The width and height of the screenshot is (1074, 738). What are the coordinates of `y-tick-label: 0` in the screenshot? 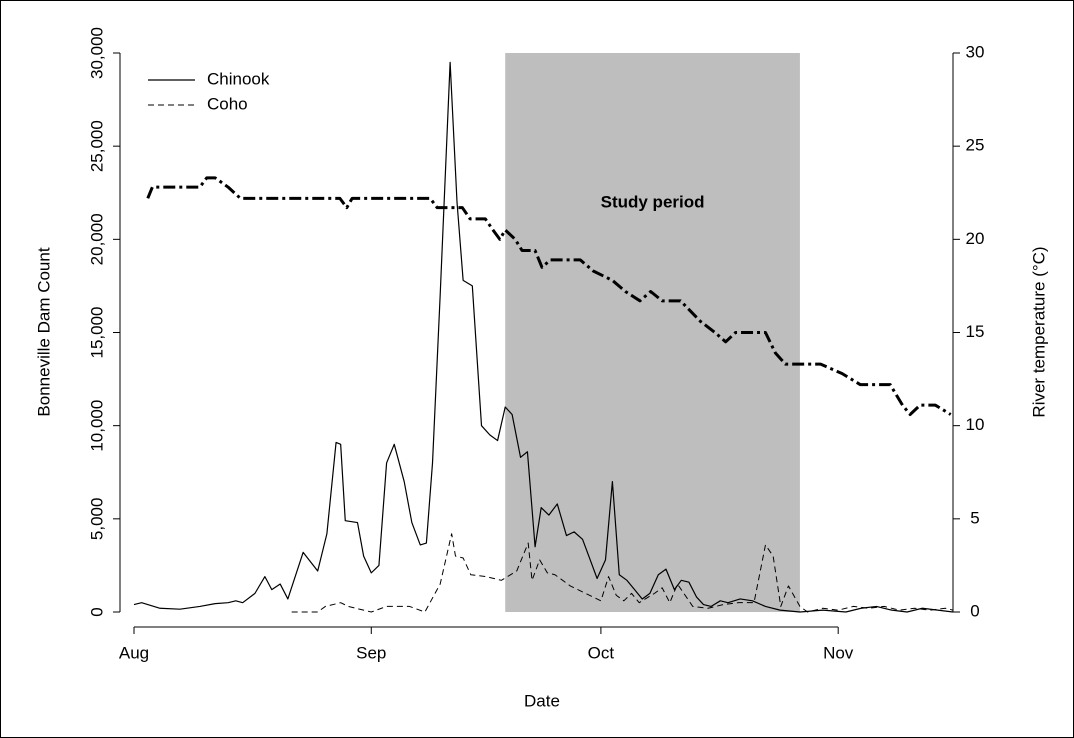 It's located at (96, 611).